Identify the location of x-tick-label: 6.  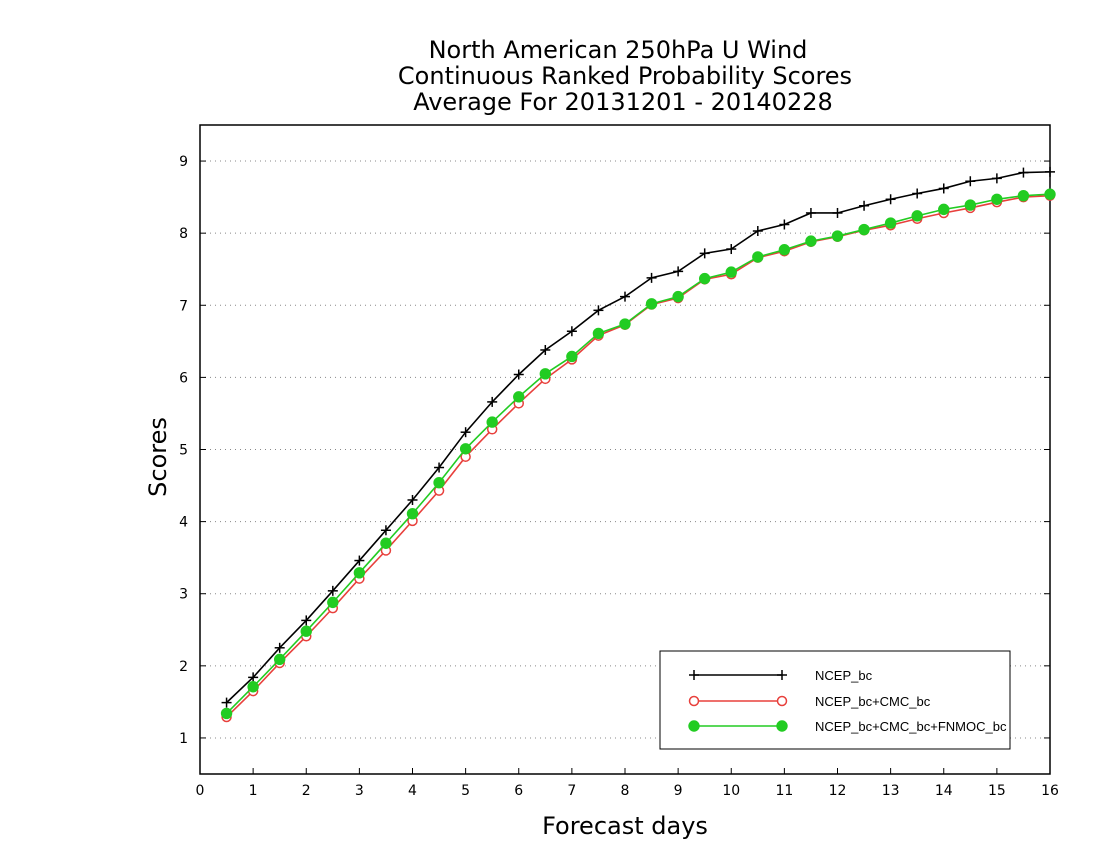
(518, 791).